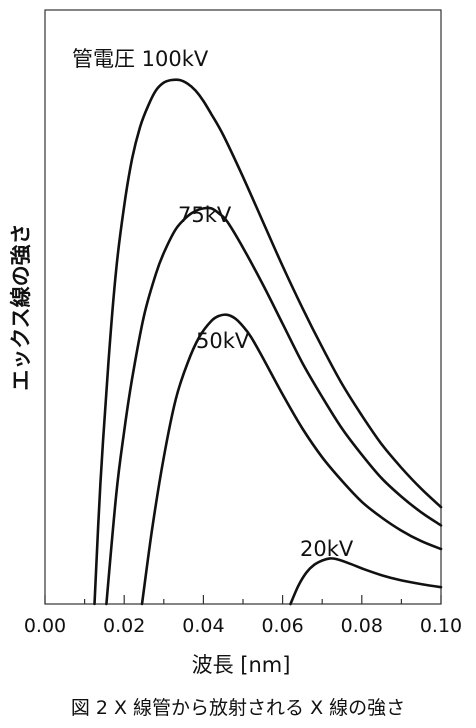  What do you see at coordinates (282, 626) in the screenshot?
I see `x-tick-label: 0.06` at bounding box center [282, 626].